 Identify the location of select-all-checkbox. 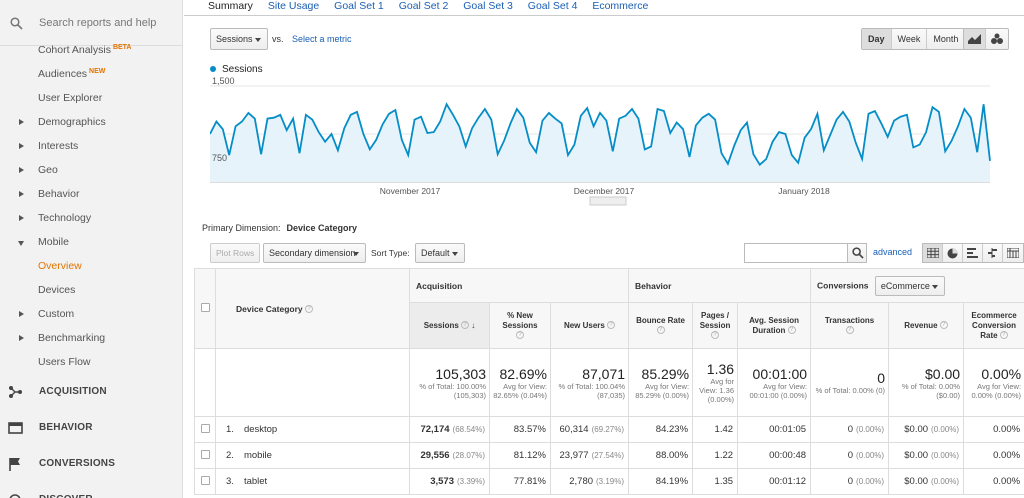
(205, 307).